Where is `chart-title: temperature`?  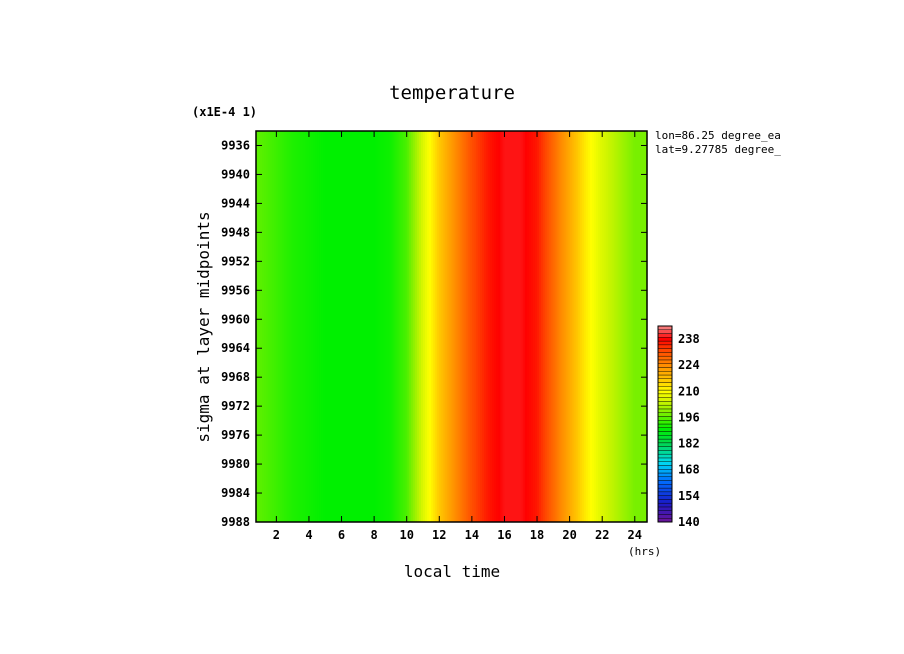 chart-title: temperature is located at coordinates (452, 93).